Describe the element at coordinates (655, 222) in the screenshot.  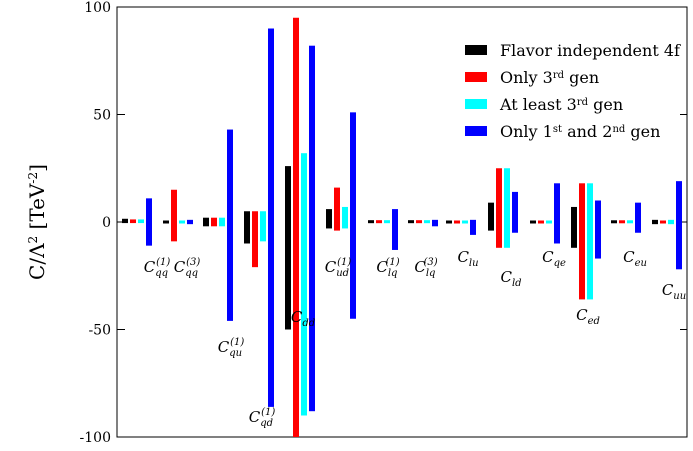
I see `bar-uu-flavor-independent` at that location.